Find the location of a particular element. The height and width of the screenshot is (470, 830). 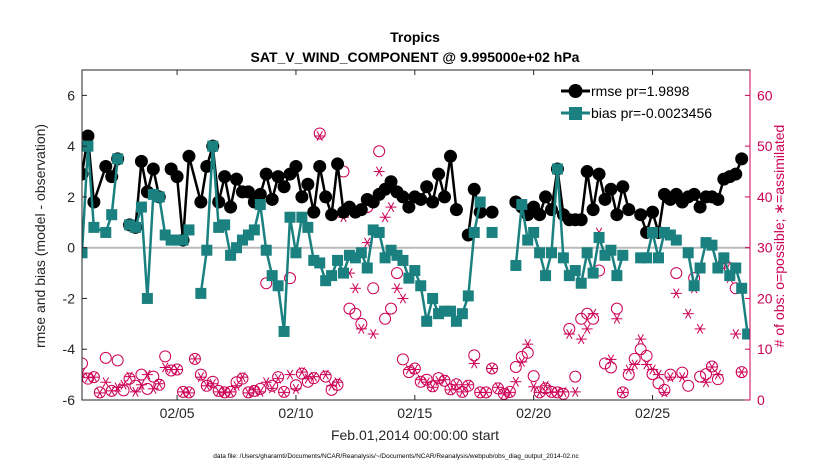

y-left-tick-label: -6 is located at coordinates (69, 400).